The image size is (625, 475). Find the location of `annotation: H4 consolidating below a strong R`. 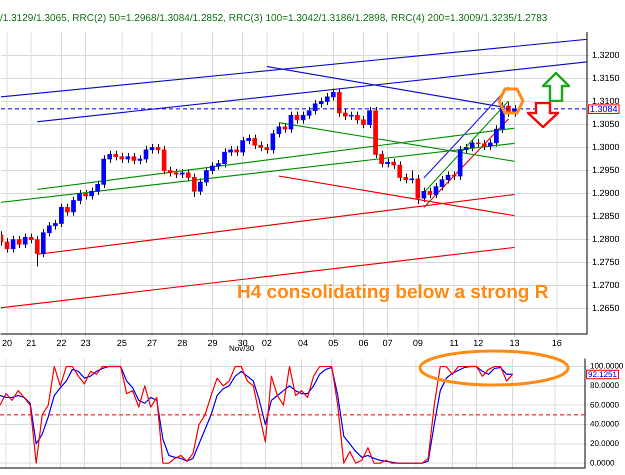

annotation: H4 consolidating below a strong R is located at coordinates (392, 293).